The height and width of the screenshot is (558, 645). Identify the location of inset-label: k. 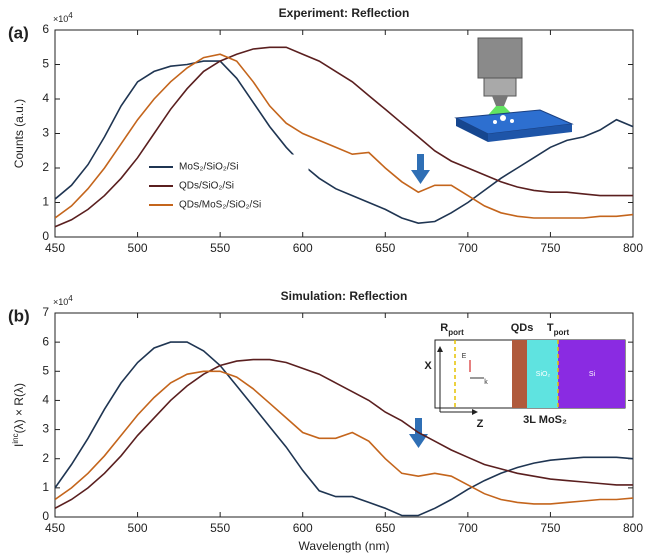
(486, 382).